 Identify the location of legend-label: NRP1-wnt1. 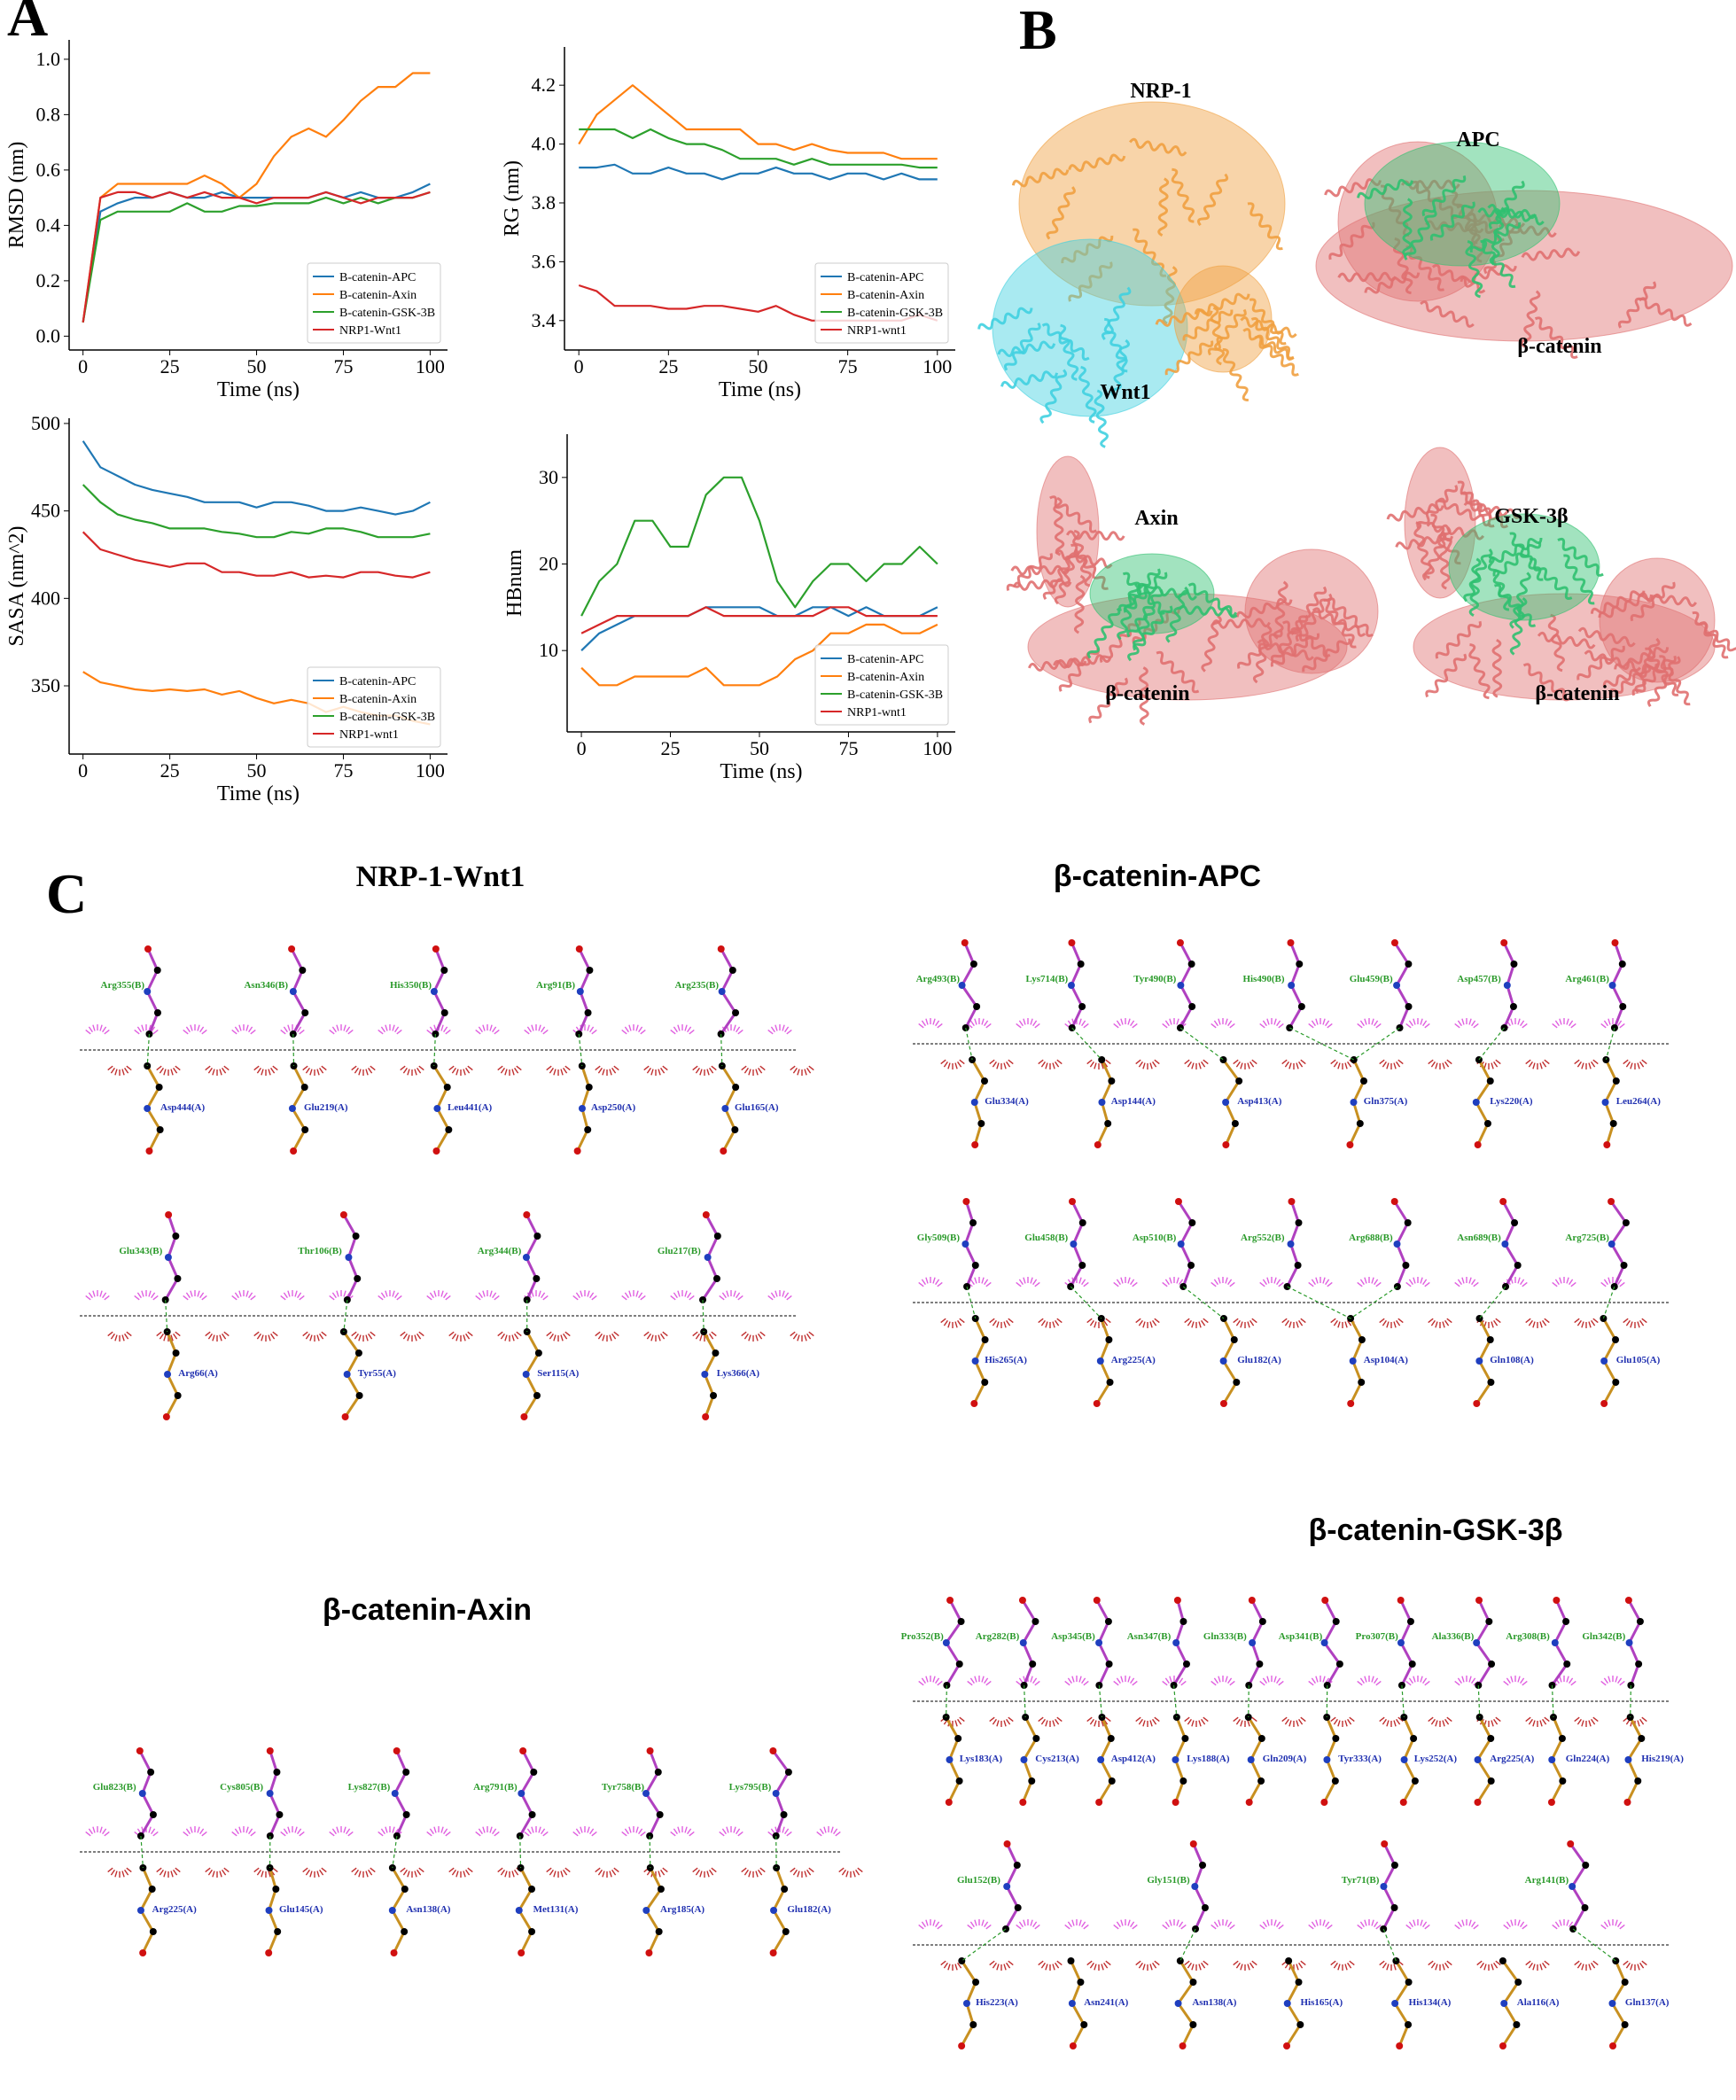
(877, 712).